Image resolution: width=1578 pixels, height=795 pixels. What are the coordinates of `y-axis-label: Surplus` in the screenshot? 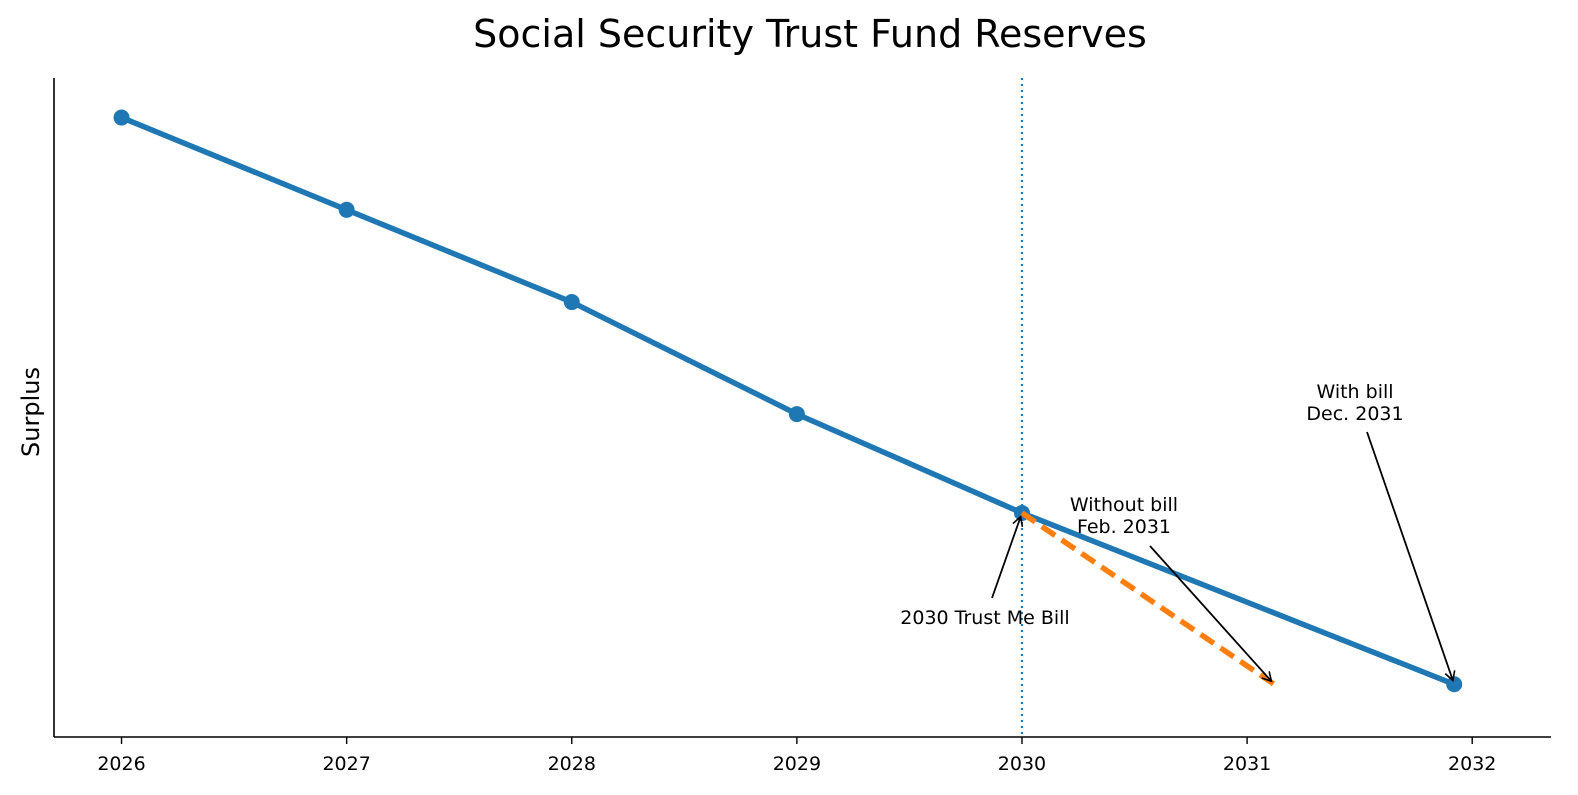 It's located at (31, 412).